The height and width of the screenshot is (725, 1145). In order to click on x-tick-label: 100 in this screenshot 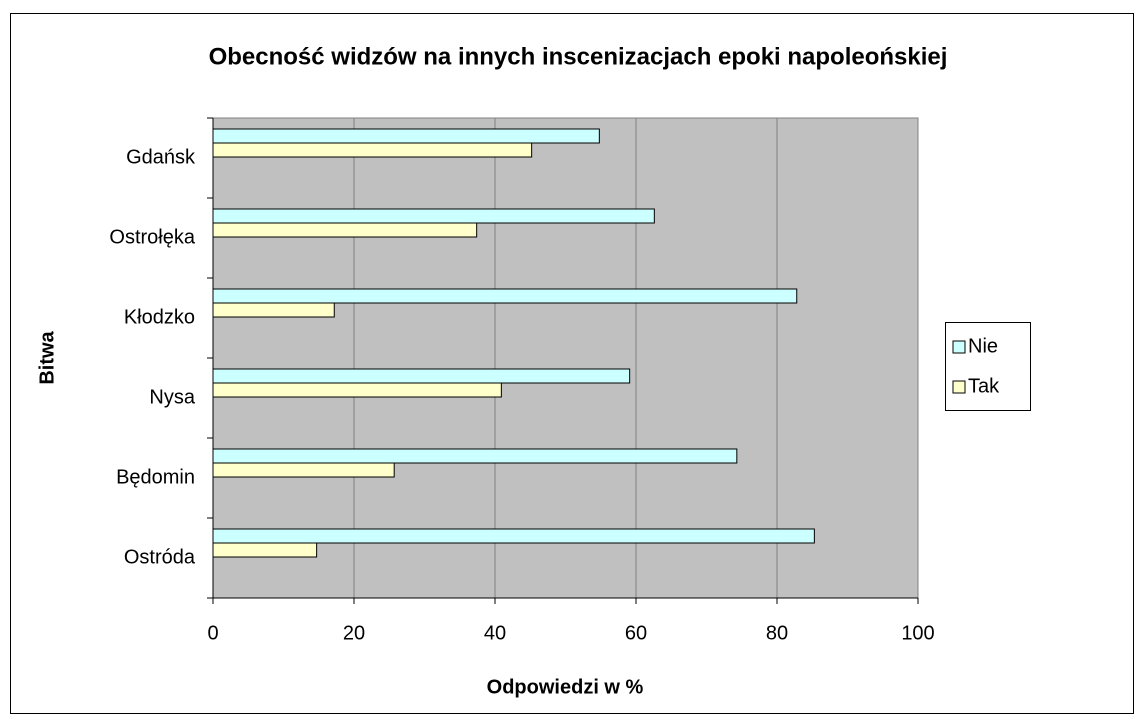, I will do `click(917, 633)`.